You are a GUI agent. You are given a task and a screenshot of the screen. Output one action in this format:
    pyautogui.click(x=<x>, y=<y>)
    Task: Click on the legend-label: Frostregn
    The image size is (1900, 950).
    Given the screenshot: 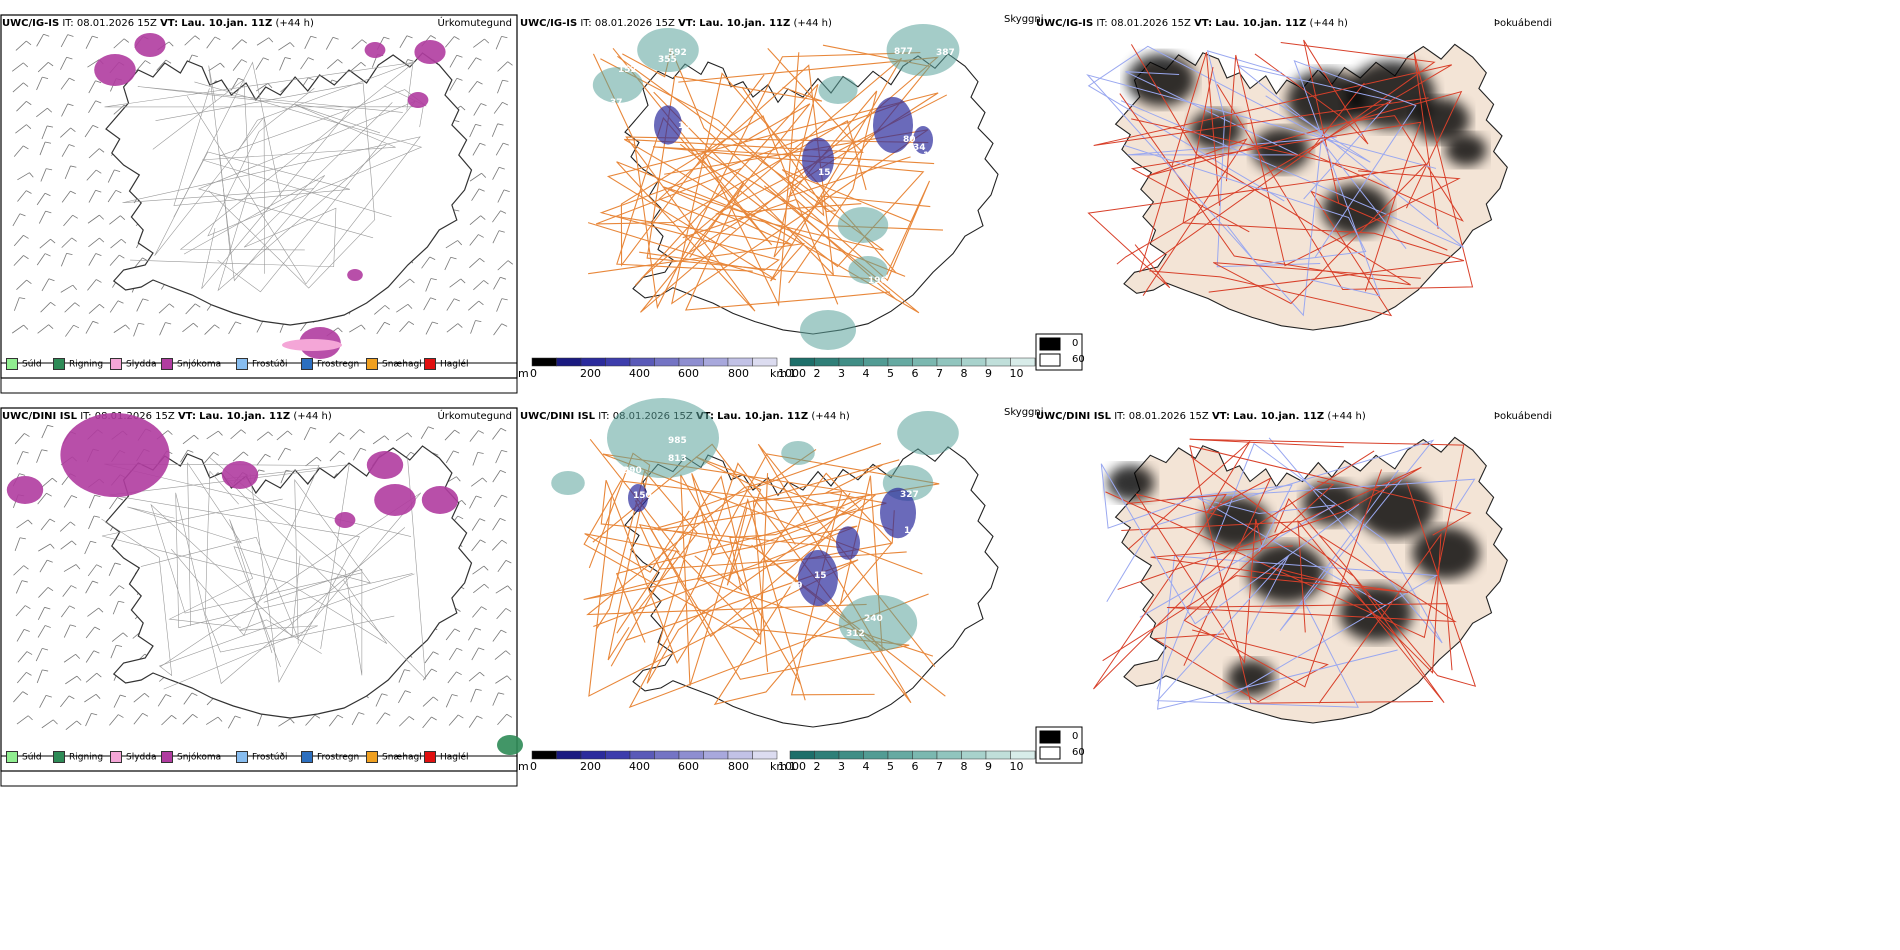 What is the action you would take?
    pyautogui.click(x=338, y=757)
    